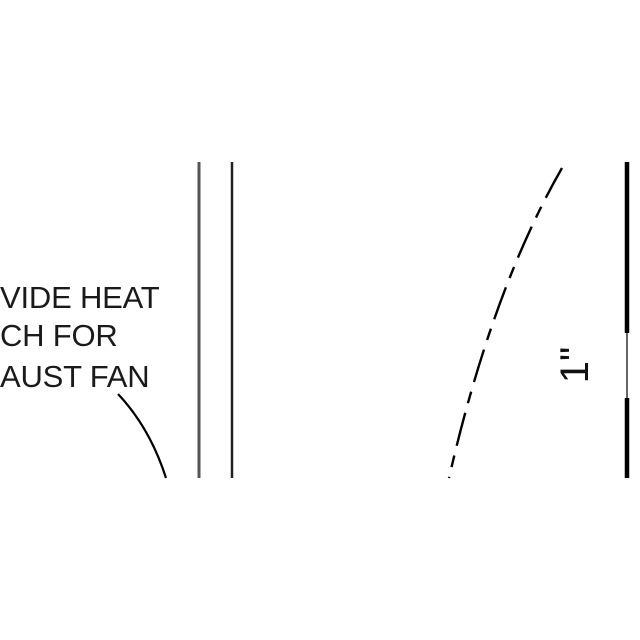  Describe the element at coordinates (575, 365) in the screenshot. I see `dimension-label: 1"` at that location.